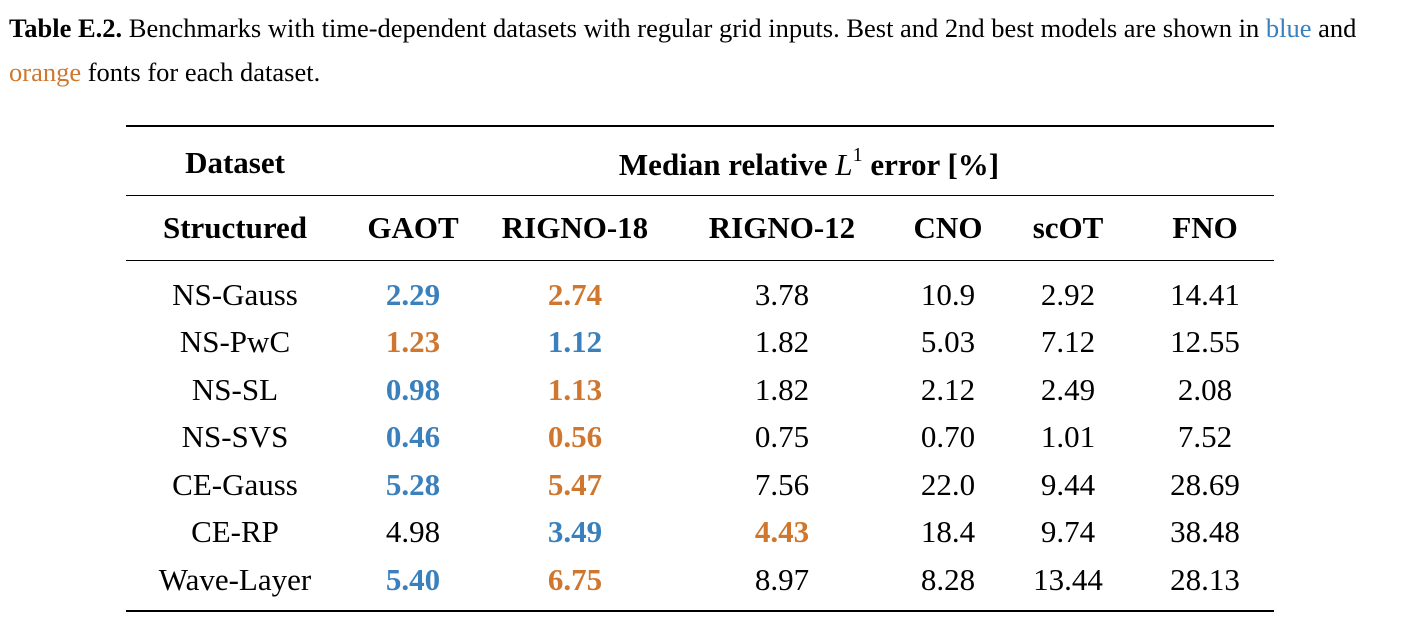 This screenshot has width=1406, height=622. I want to click on header-metric: Median relative L1 error [%], so click(809, 160).